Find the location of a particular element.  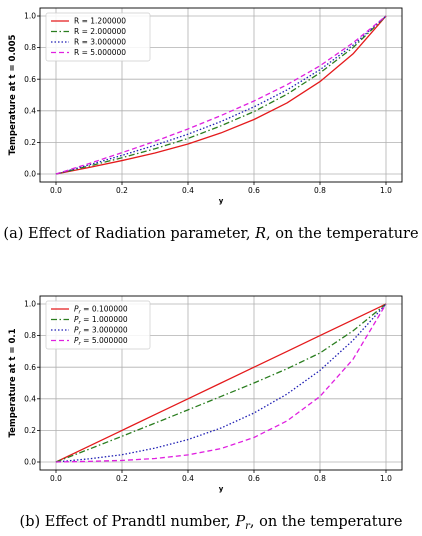

legend-entry-1: R = 1.200000 is located at coordinates (100, 21).